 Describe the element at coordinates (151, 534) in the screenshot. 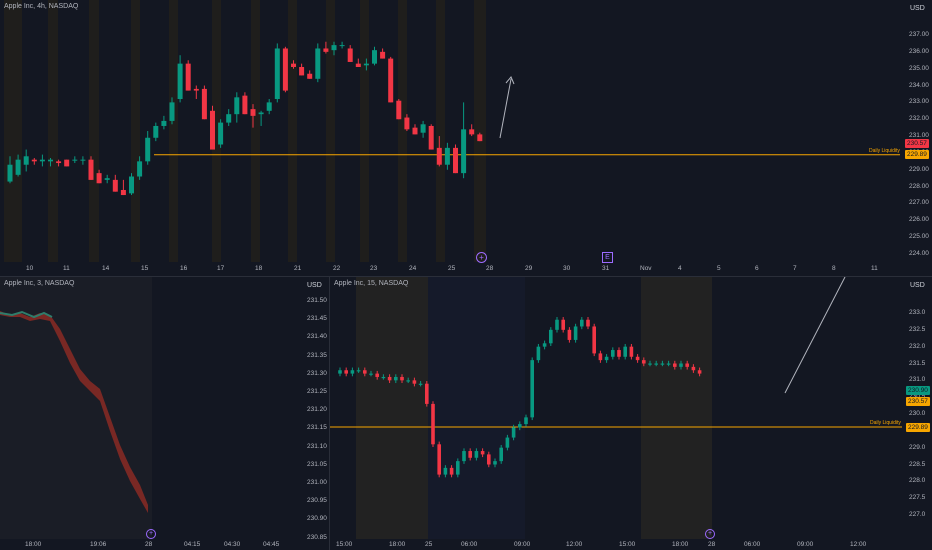

I see `bottom-left-event-marker: +` at that location.